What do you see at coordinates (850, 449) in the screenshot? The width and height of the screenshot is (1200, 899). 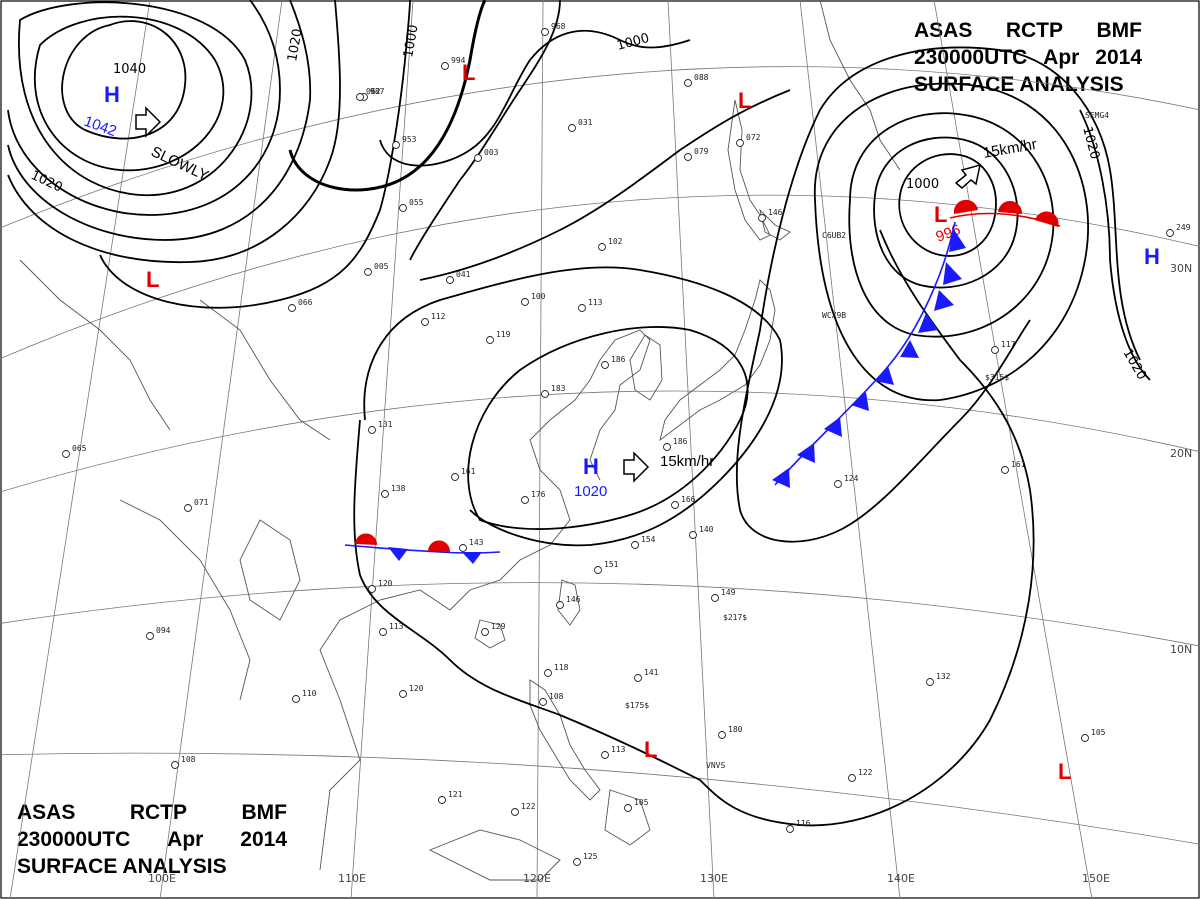 I see `meridian-140e` at bounding box center [850, 449].